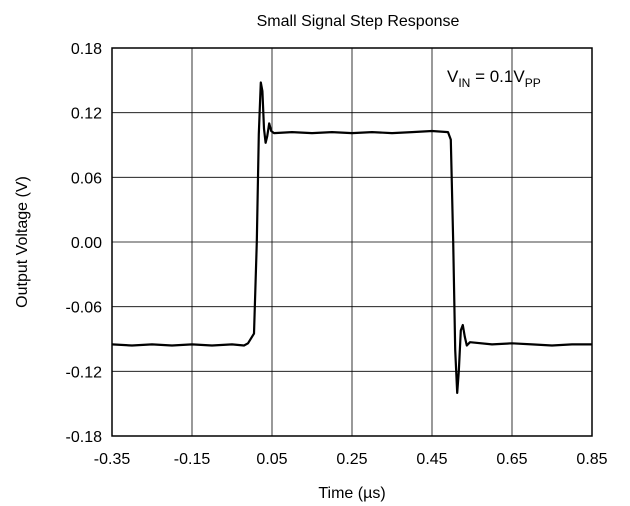  I want to click on x-tick-label: 0.25, so click(351, 459).